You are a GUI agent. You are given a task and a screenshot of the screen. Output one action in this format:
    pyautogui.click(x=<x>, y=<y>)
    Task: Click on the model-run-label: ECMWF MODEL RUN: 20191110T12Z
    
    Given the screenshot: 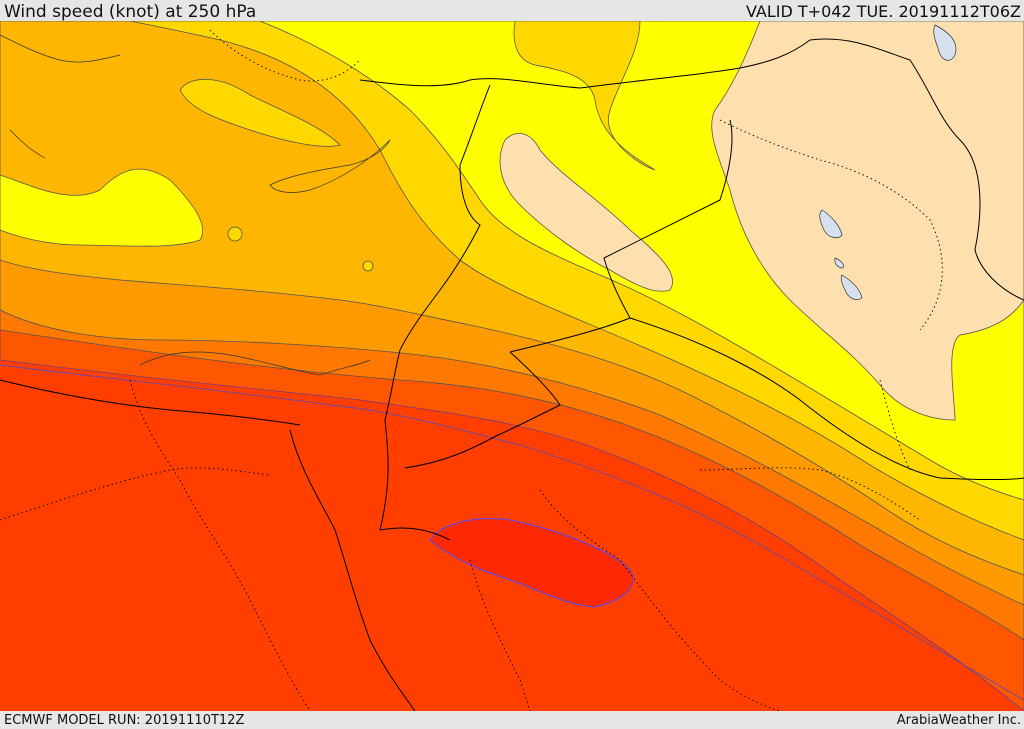 What is the action you would take?
    pyautogui.click(x=124, y=720)
    